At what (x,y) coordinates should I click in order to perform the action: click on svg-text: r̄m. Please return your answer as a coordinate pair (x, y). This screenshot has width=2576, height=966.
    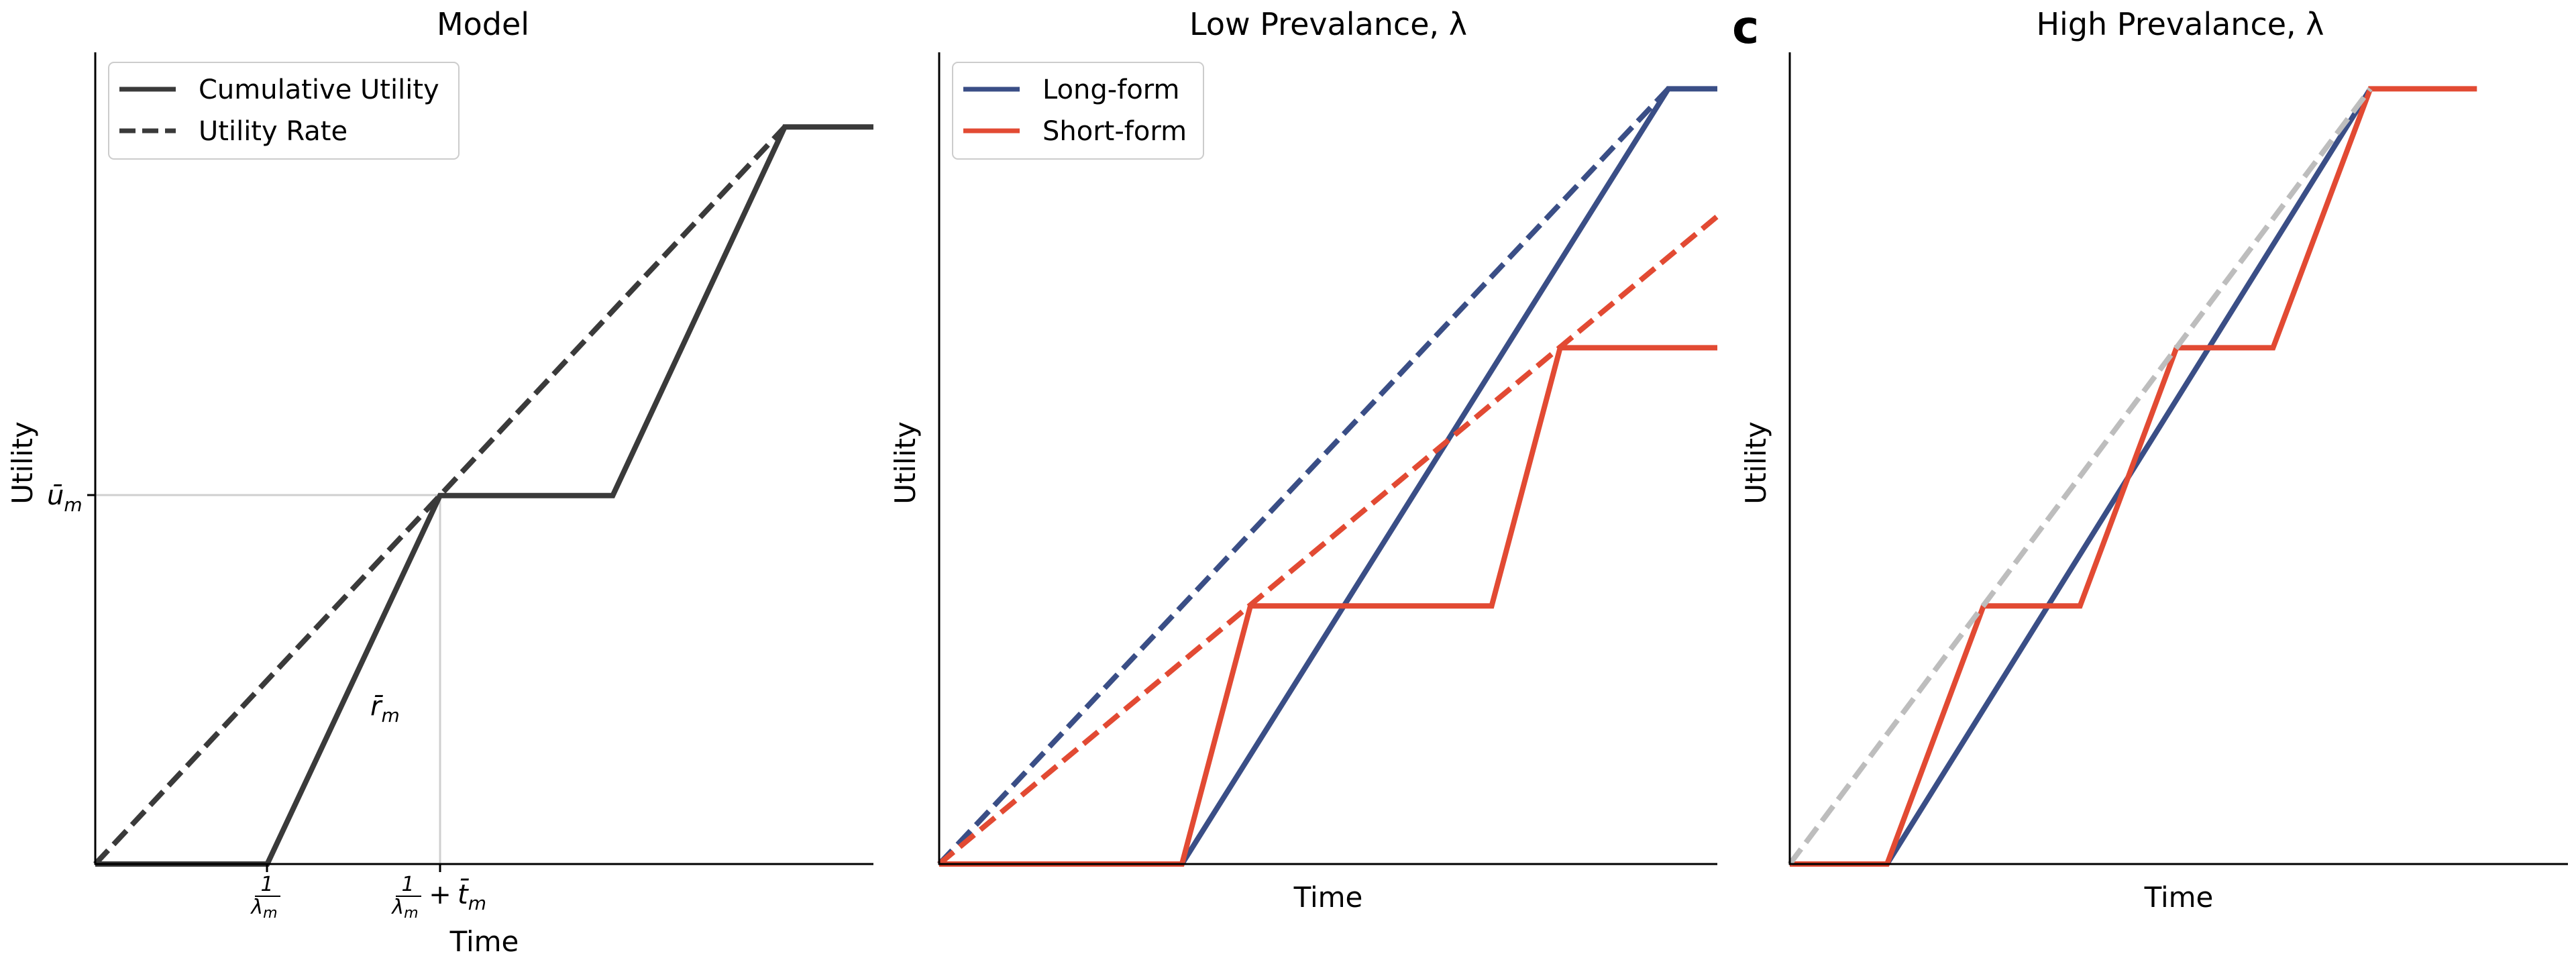
    Looking at the image, I should click on (385, 709).